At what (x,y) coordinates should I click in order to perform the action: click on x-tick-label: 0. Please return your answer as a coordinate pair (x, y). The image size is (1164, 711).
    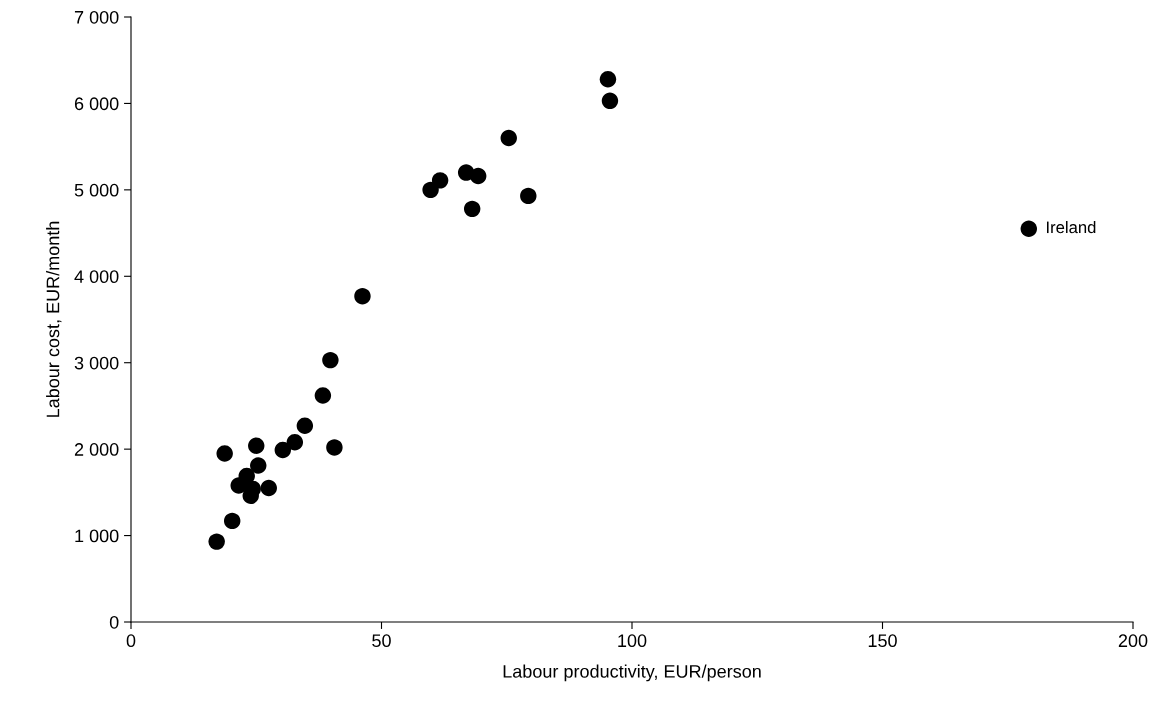
    Looking at the image, I should click on (131, 641).